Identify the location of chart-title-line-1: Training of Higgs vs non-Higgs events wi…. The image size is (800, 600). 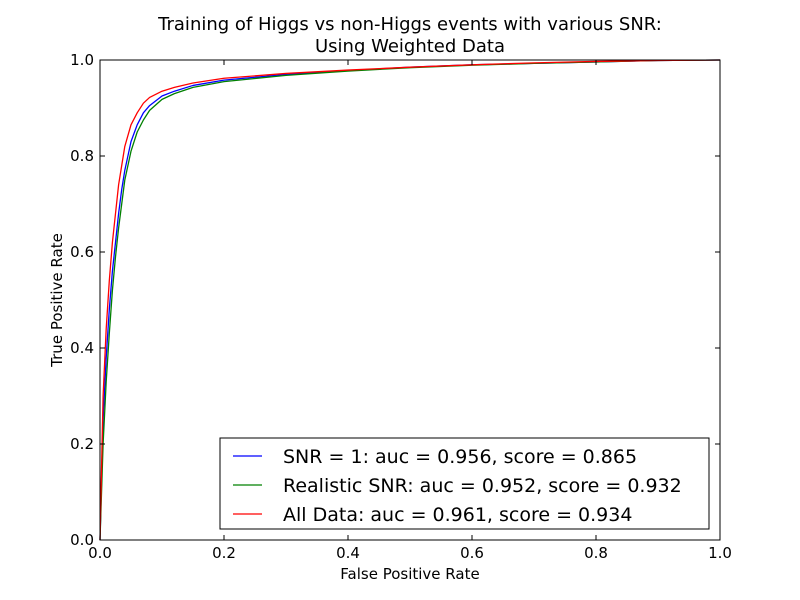
(409, 24).